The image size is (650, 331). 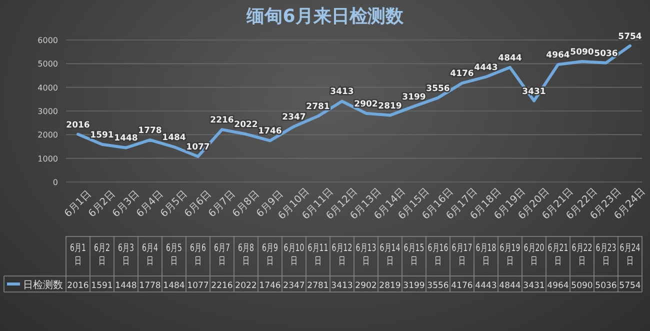 What do you see at coordinates (43, 285) in the screenshot?
I see `legend-label: 日检测数` at bounding box center [43, 285].